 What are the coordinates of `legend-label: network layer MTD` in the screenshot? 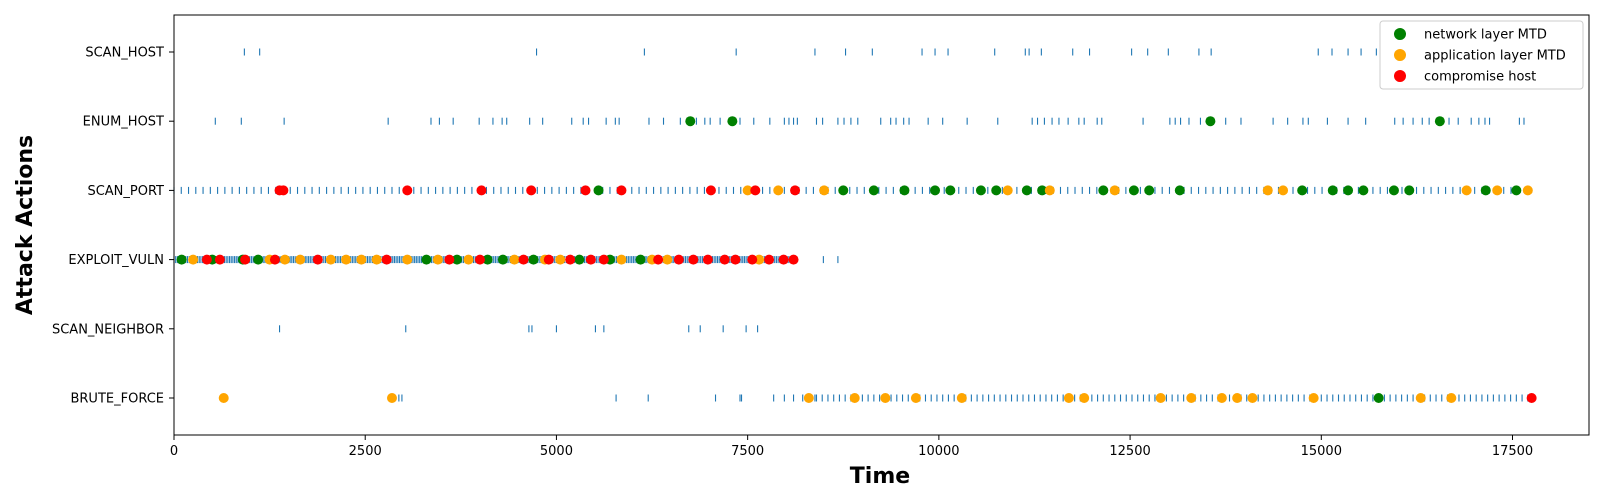 It's located at (1485, 35).